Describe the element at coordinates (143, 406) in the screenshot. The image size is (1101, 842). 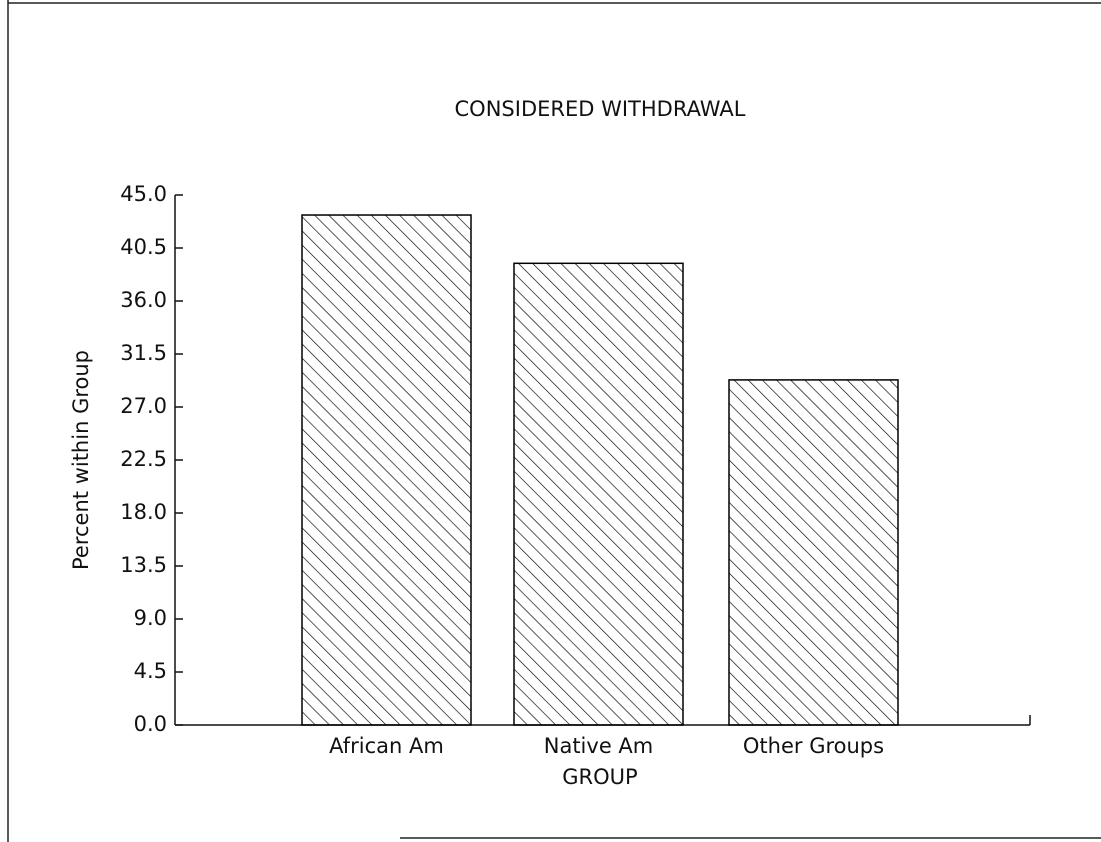
I see `y-tick-label: 27.0` at that location.